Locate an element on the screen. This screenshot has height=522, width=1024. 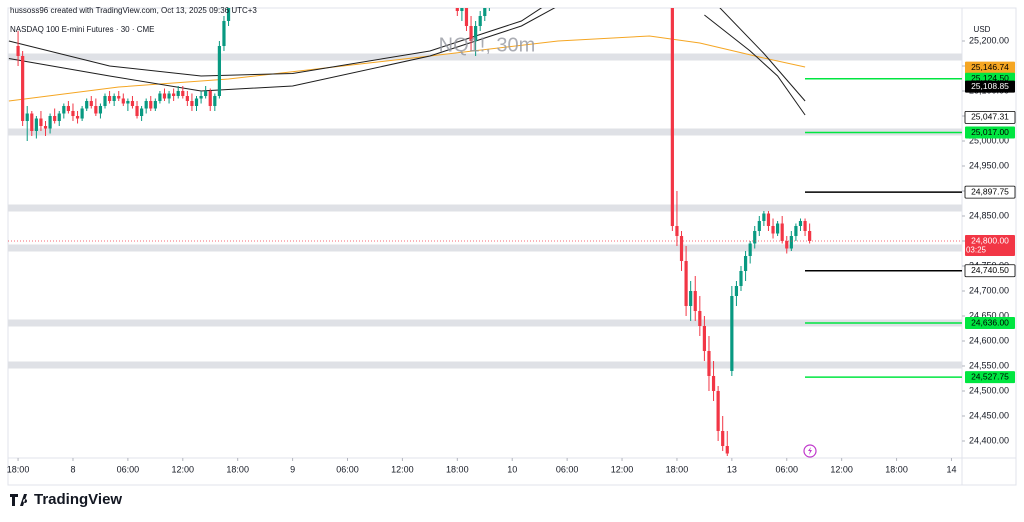
y-tick-label: 24,650.00 is located at coordinates (989, 315).